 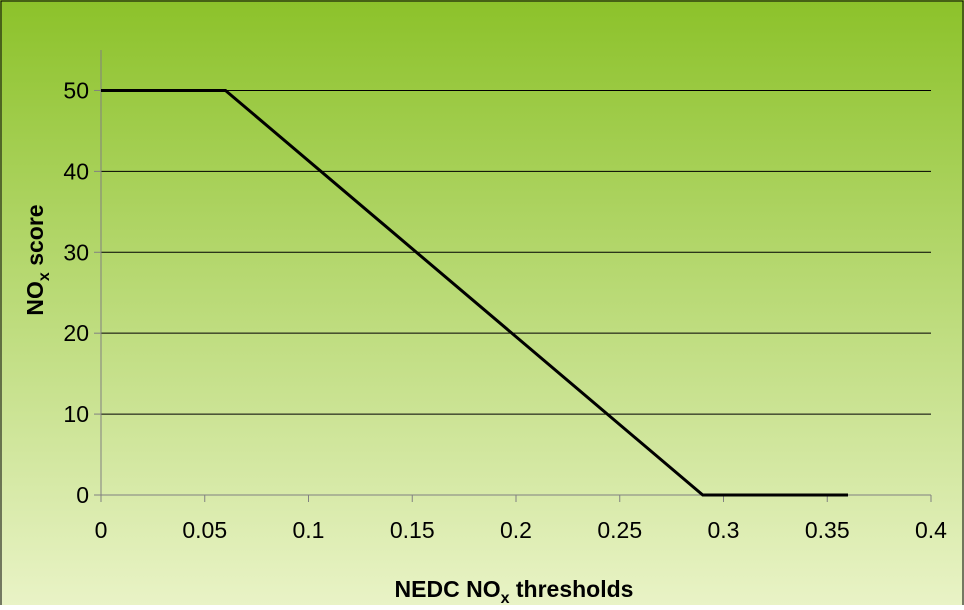 What do you see at coordinates (516, 530) in the screenshot?
I see `x-tick-label: 0.2` at bounding box center [516, 530].